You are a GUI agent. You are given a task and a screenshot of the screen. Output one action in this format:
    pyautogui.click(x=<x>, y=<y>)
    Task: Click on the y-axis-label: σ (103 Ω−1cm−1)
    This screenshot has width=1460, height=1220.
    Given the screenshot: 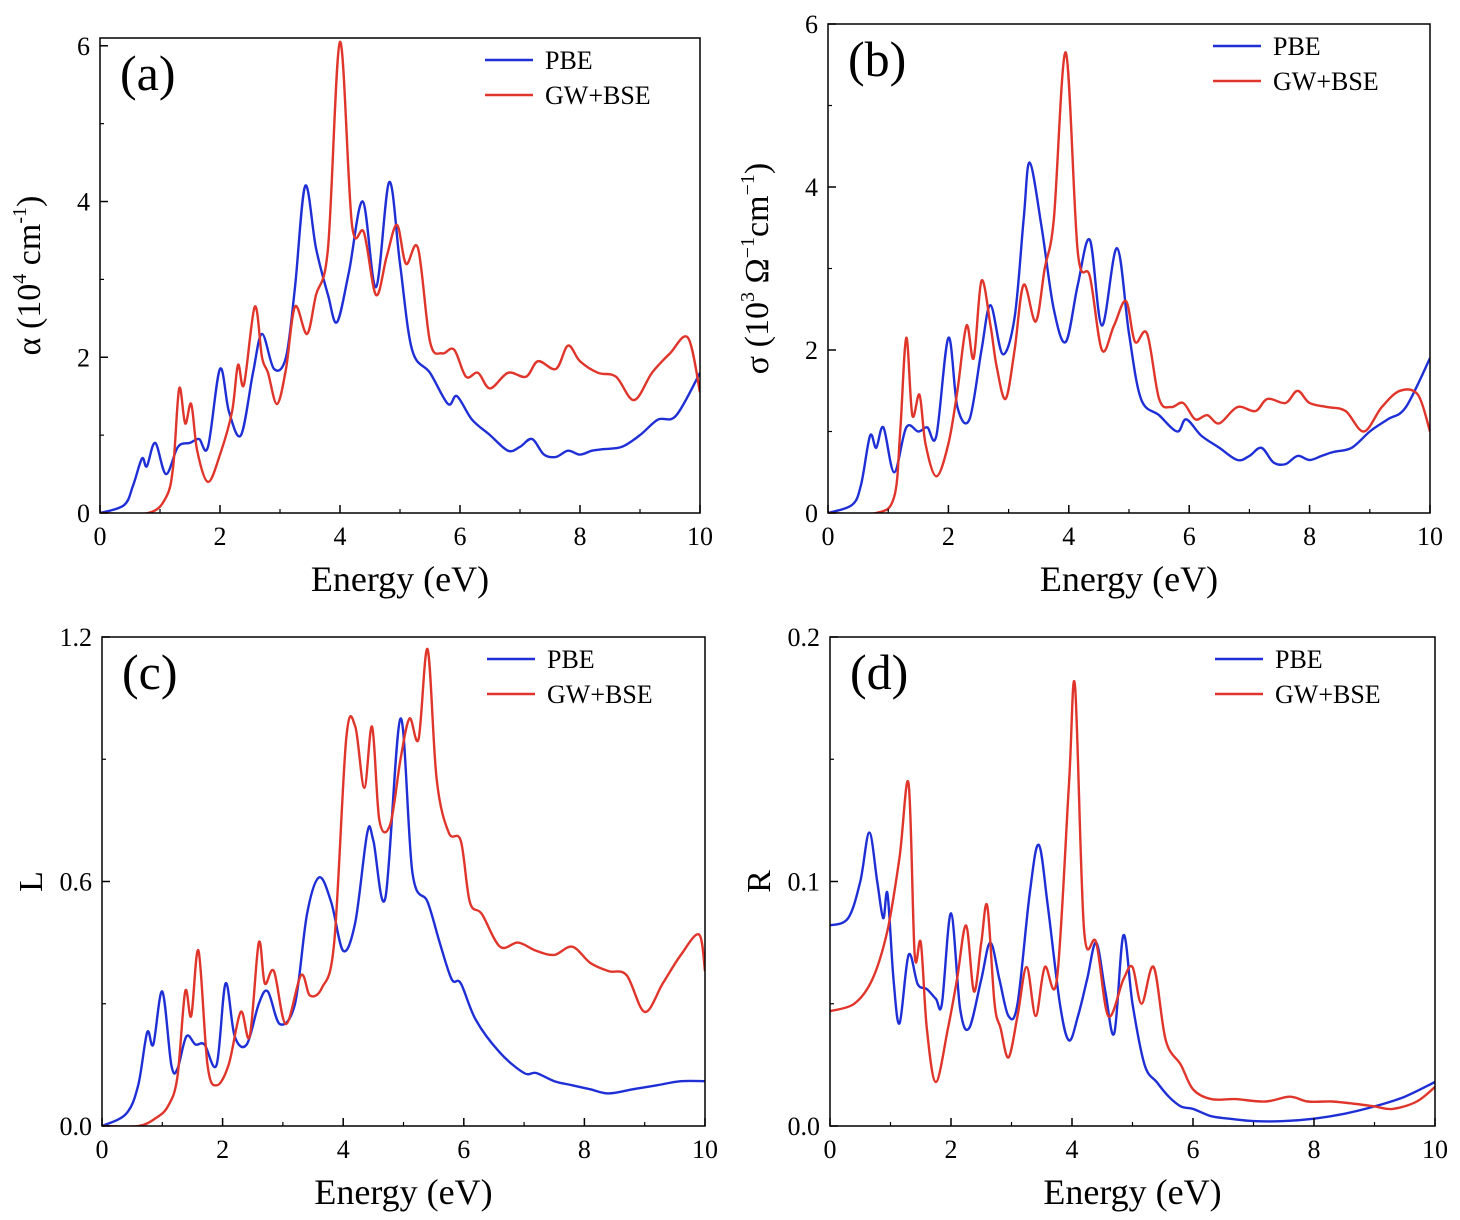 What is the action you would take?
    pyautogui.click(x=756, y=268)
    